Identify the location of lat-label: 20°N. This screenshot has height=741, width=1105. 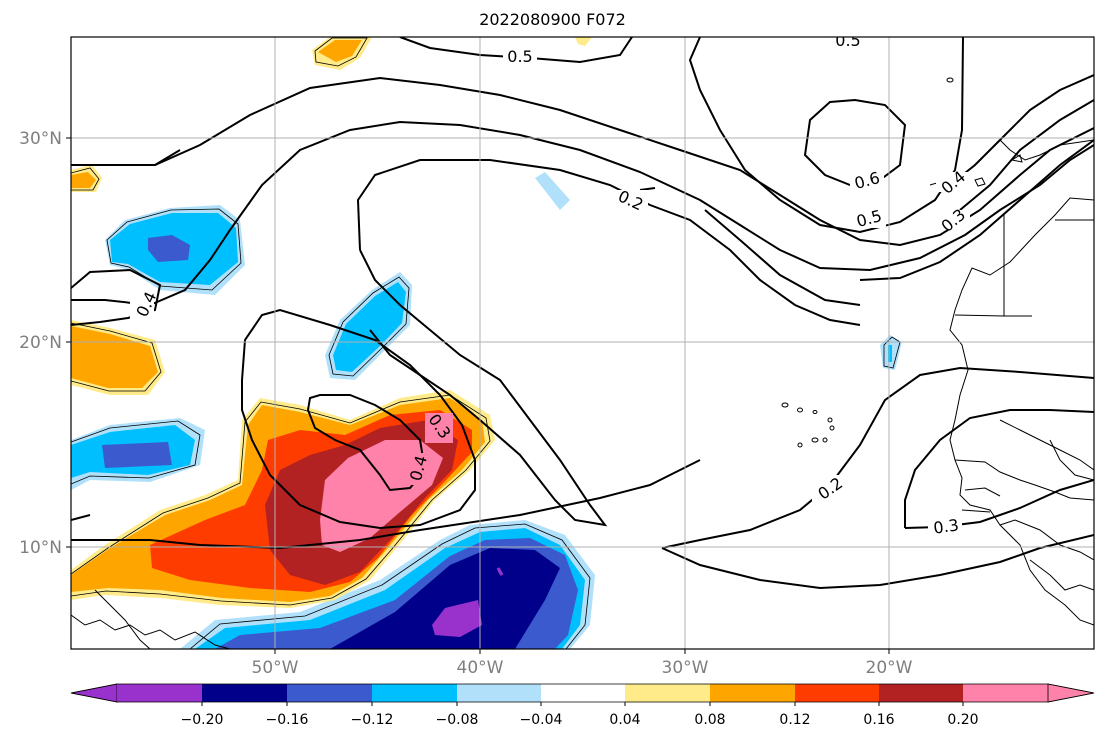
(40, 343).